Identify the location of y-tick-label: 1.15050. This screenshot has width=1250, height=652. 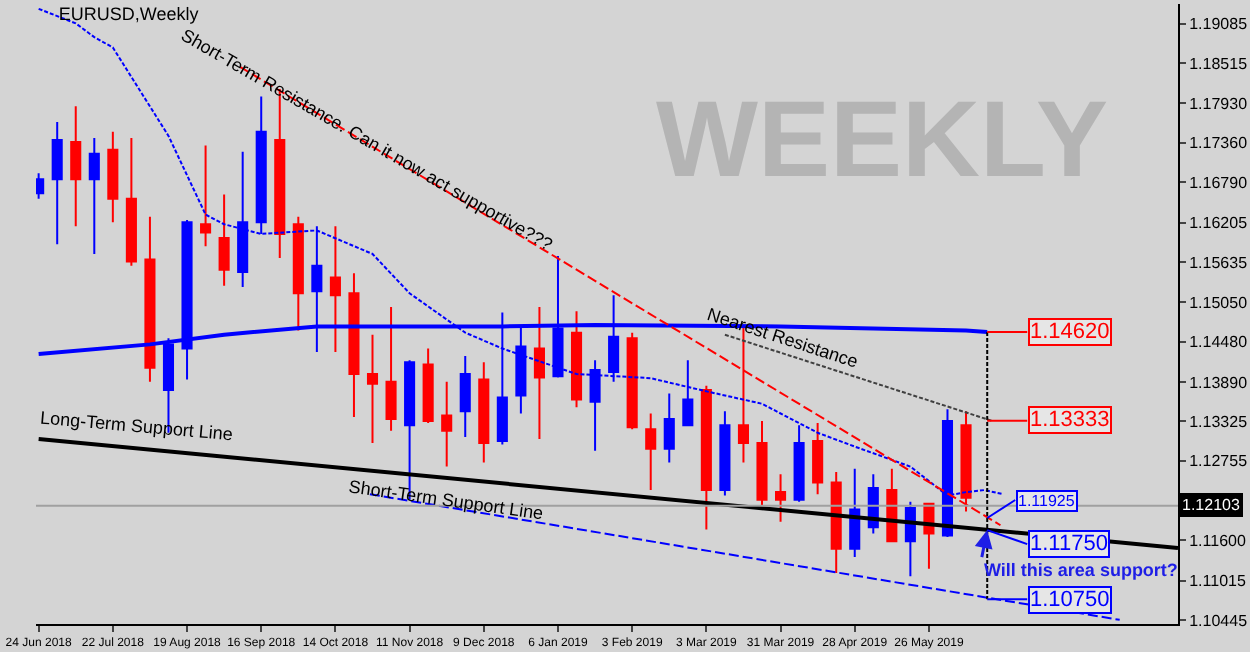
(1219, 302).